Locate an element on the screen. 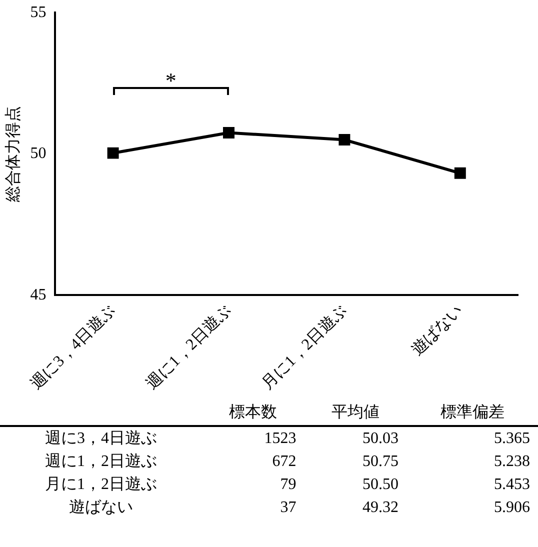 The image size is (538, 547). data-label: 79 is located at coordinates (288, 484).